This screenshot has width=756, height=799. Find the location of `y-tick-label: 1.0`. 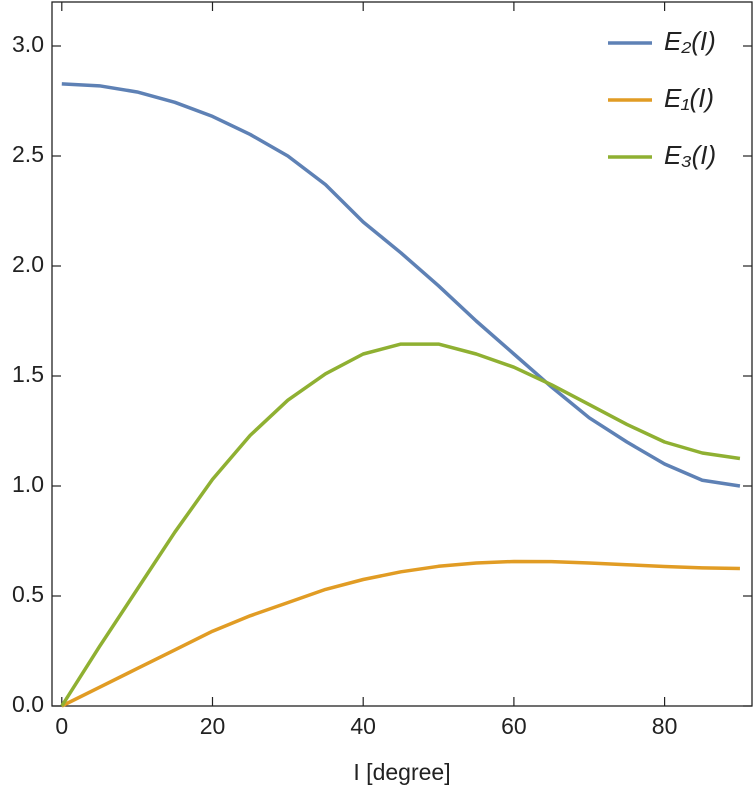

y-tick-label: 1.0 is located at coordinates (28, 484).